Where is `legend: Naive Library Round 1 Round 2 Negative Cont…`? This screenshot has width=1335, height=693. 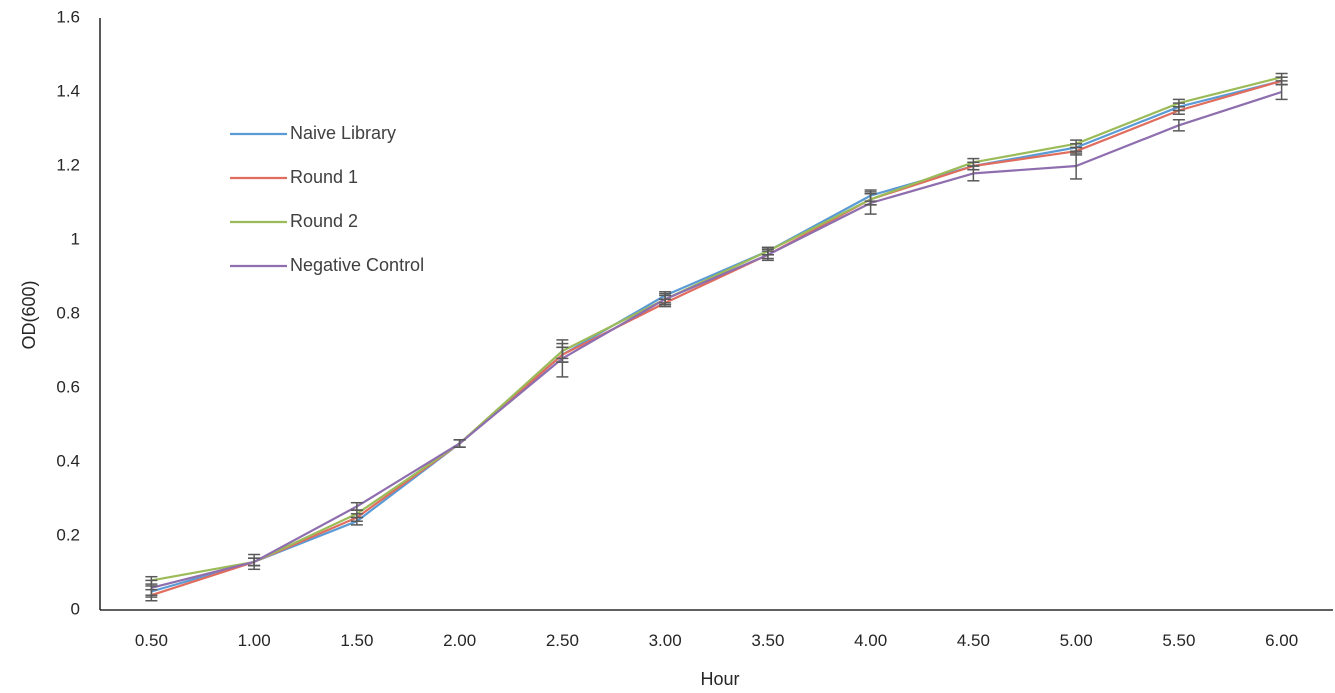 legend: Naive Library Round 1 Round 2 Negative Cont… is located at coordinates (327, 199).